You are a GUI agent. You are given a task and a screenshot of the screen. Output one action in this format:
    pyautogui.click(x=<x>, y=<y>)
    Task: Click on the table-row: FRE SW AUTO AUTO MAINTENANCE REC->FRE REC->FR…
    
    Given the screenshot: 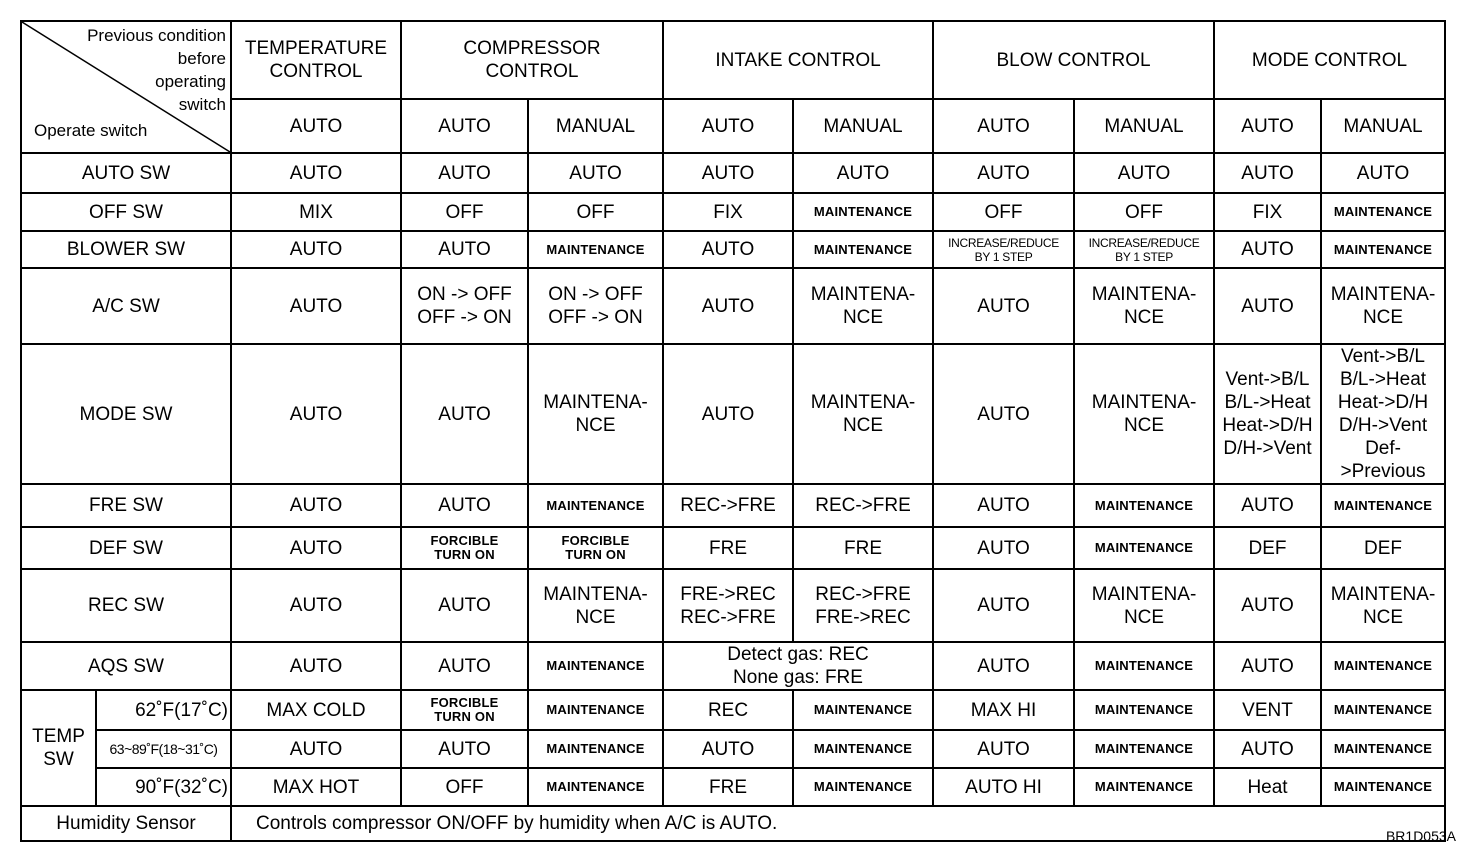 What is the action you would take?
    pyautogui.click(x=733, y=505)
    